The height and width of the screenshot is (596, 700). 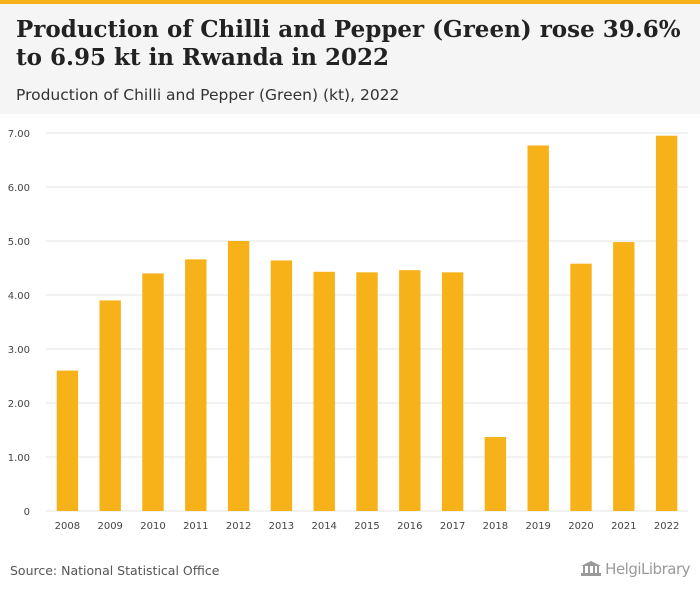 What do you see at coordinates (27, 512) in the screenshot?
I see `y-tick-label: 0` at bounding box center [27, 512].